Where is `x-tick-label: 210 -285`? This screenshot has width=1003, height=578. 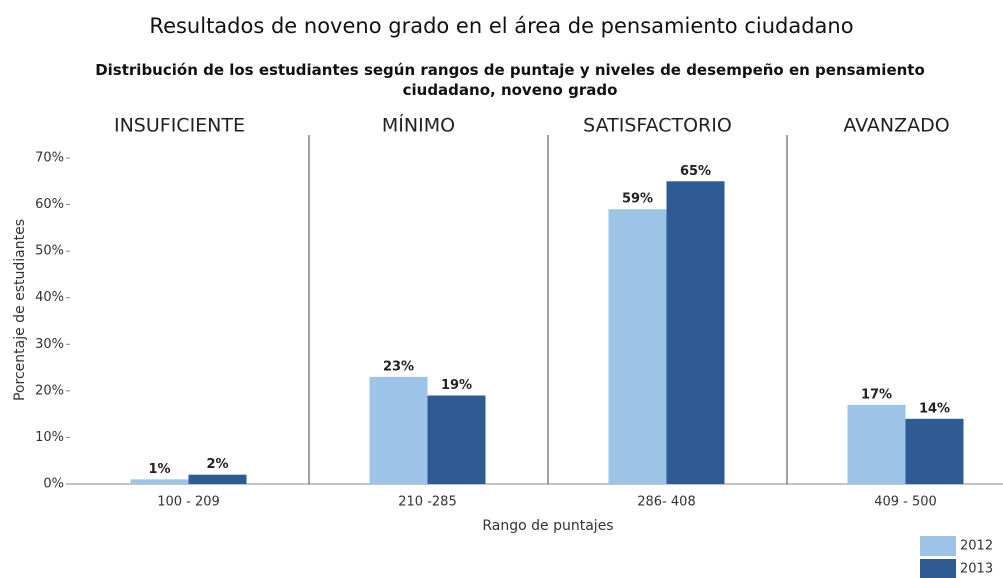
x-tick-label: 210 -285 is located at coordinates (427, 502).